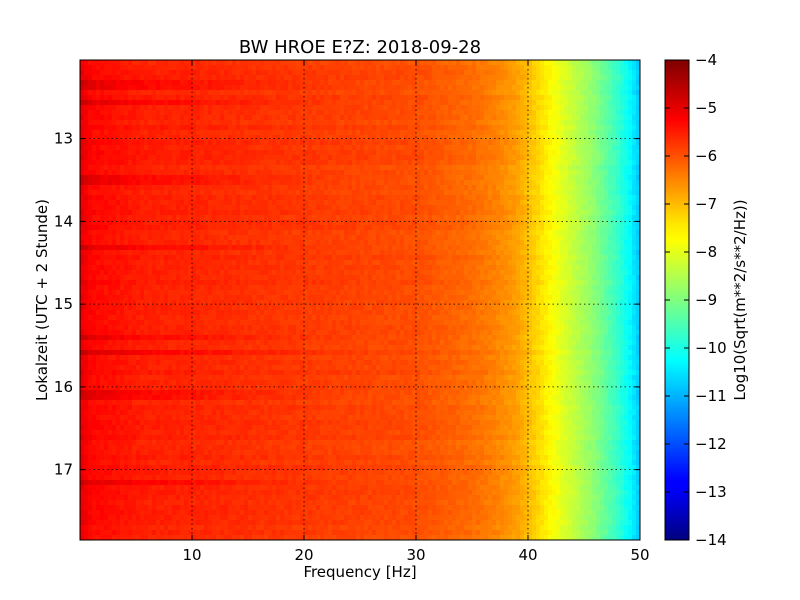 The width and height of the screenshot is (800, 600). I want to click on heatmap-cell-1901, so click(406, 128).